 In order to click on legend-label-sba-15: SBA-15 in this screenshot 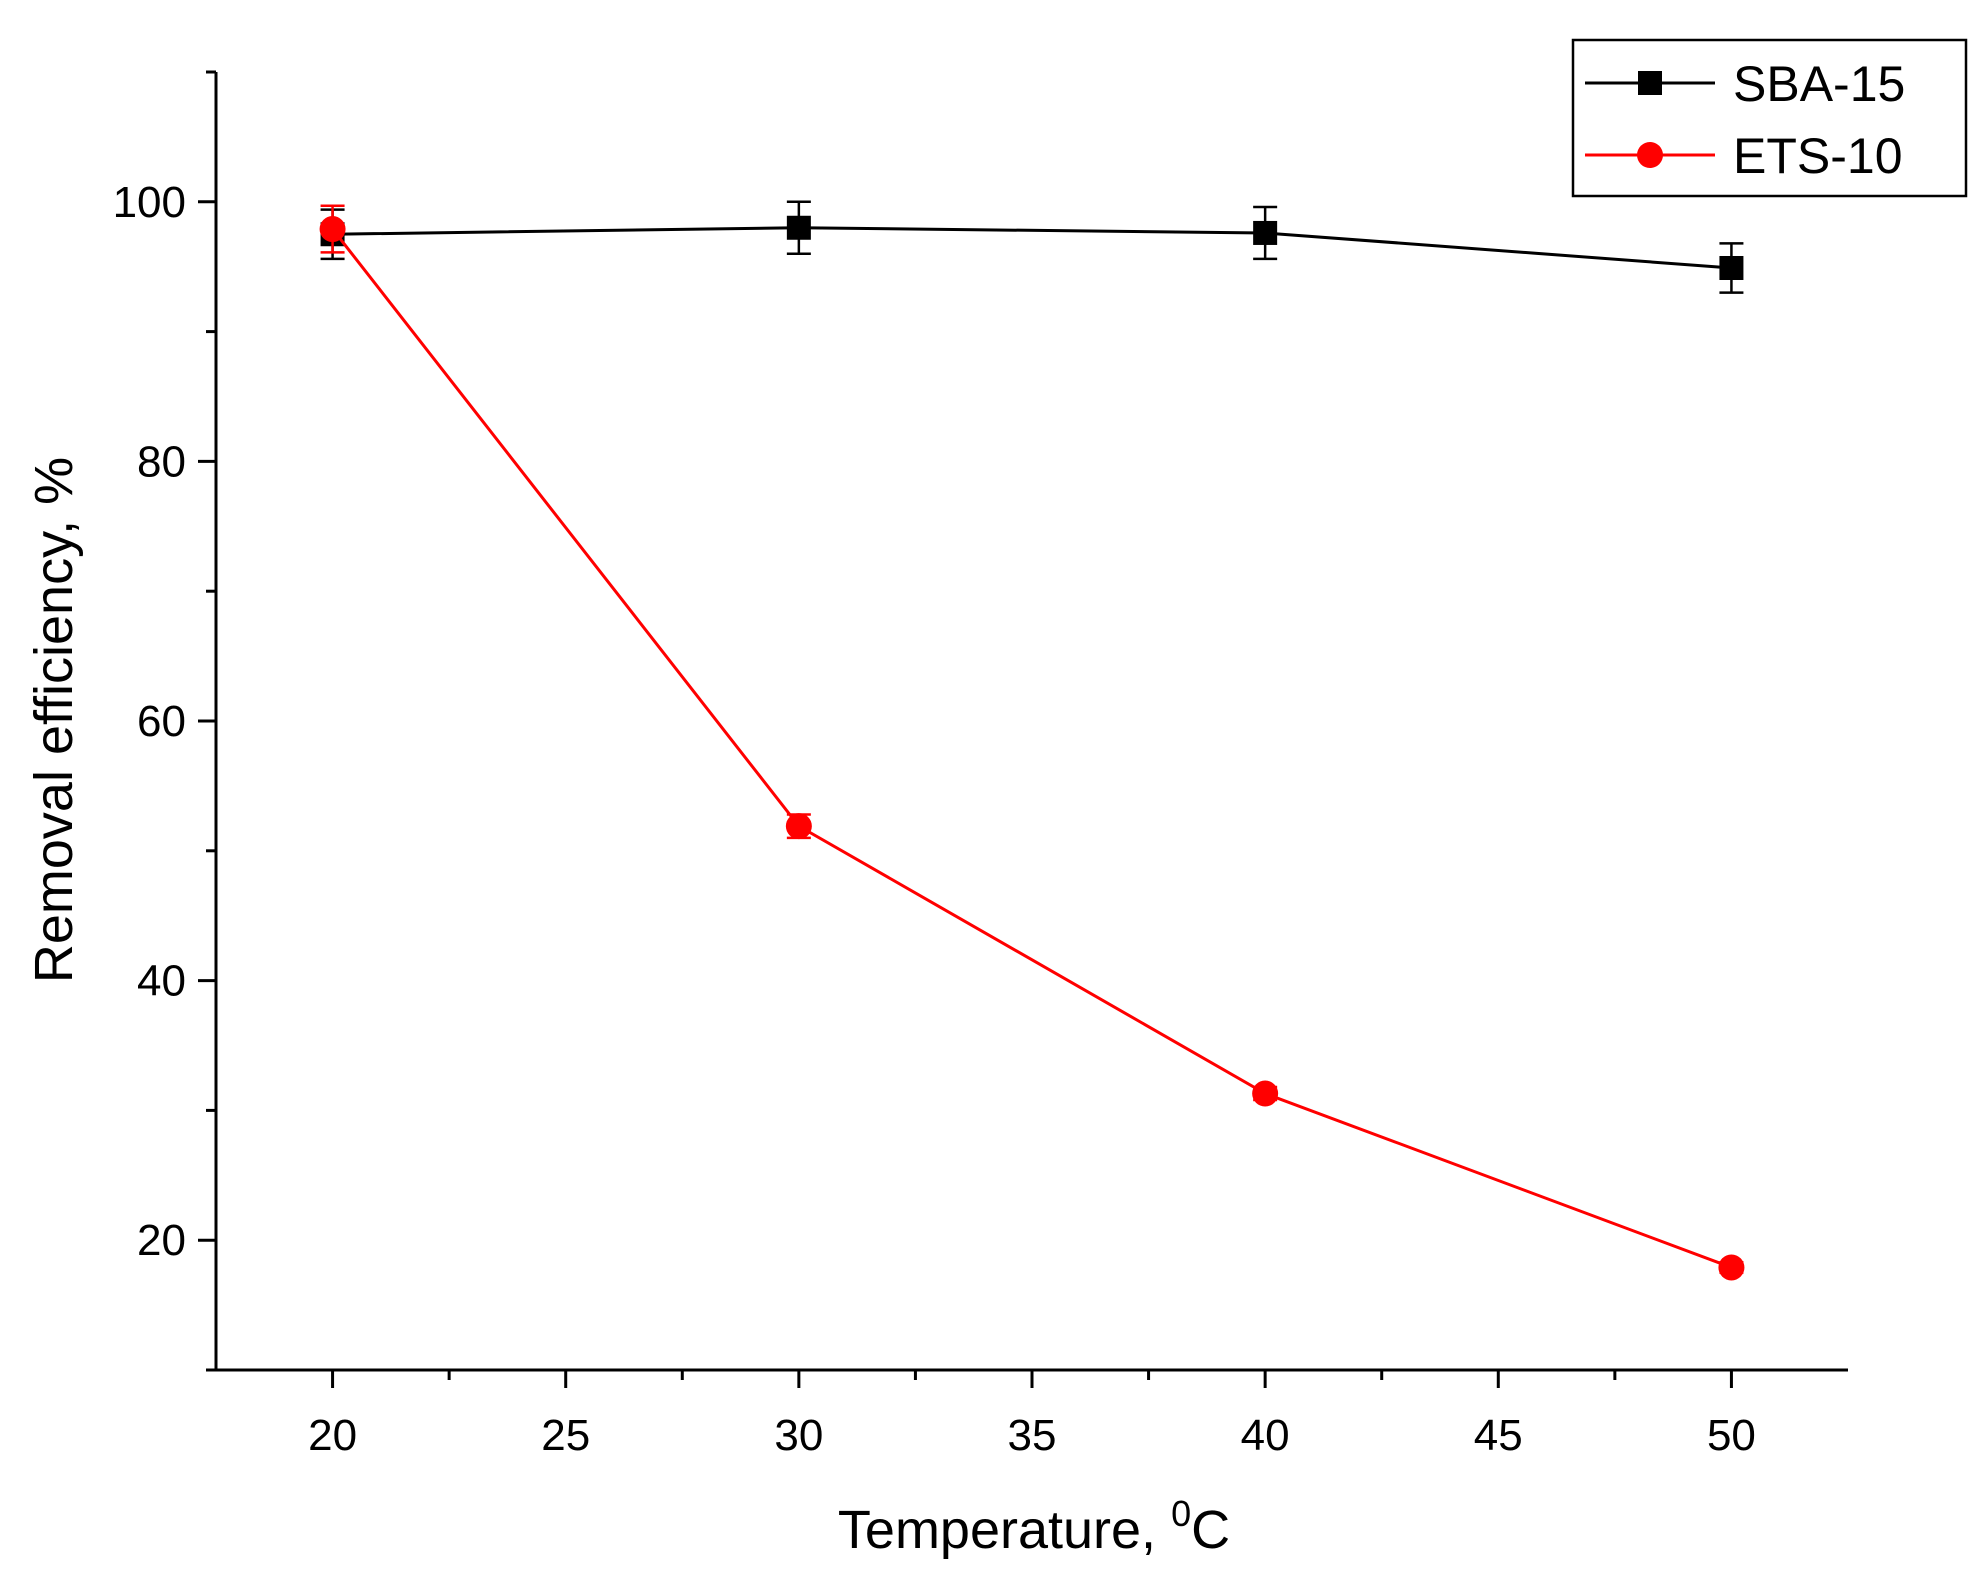, I will do `click(1819, 84)`.